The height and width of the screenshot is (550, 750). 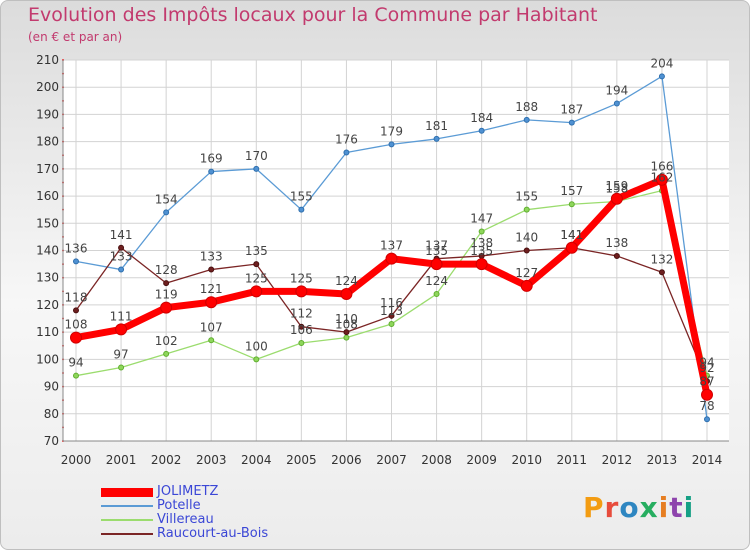 I want to click on x-tick-label: 2001, so click(x=121, y=460).